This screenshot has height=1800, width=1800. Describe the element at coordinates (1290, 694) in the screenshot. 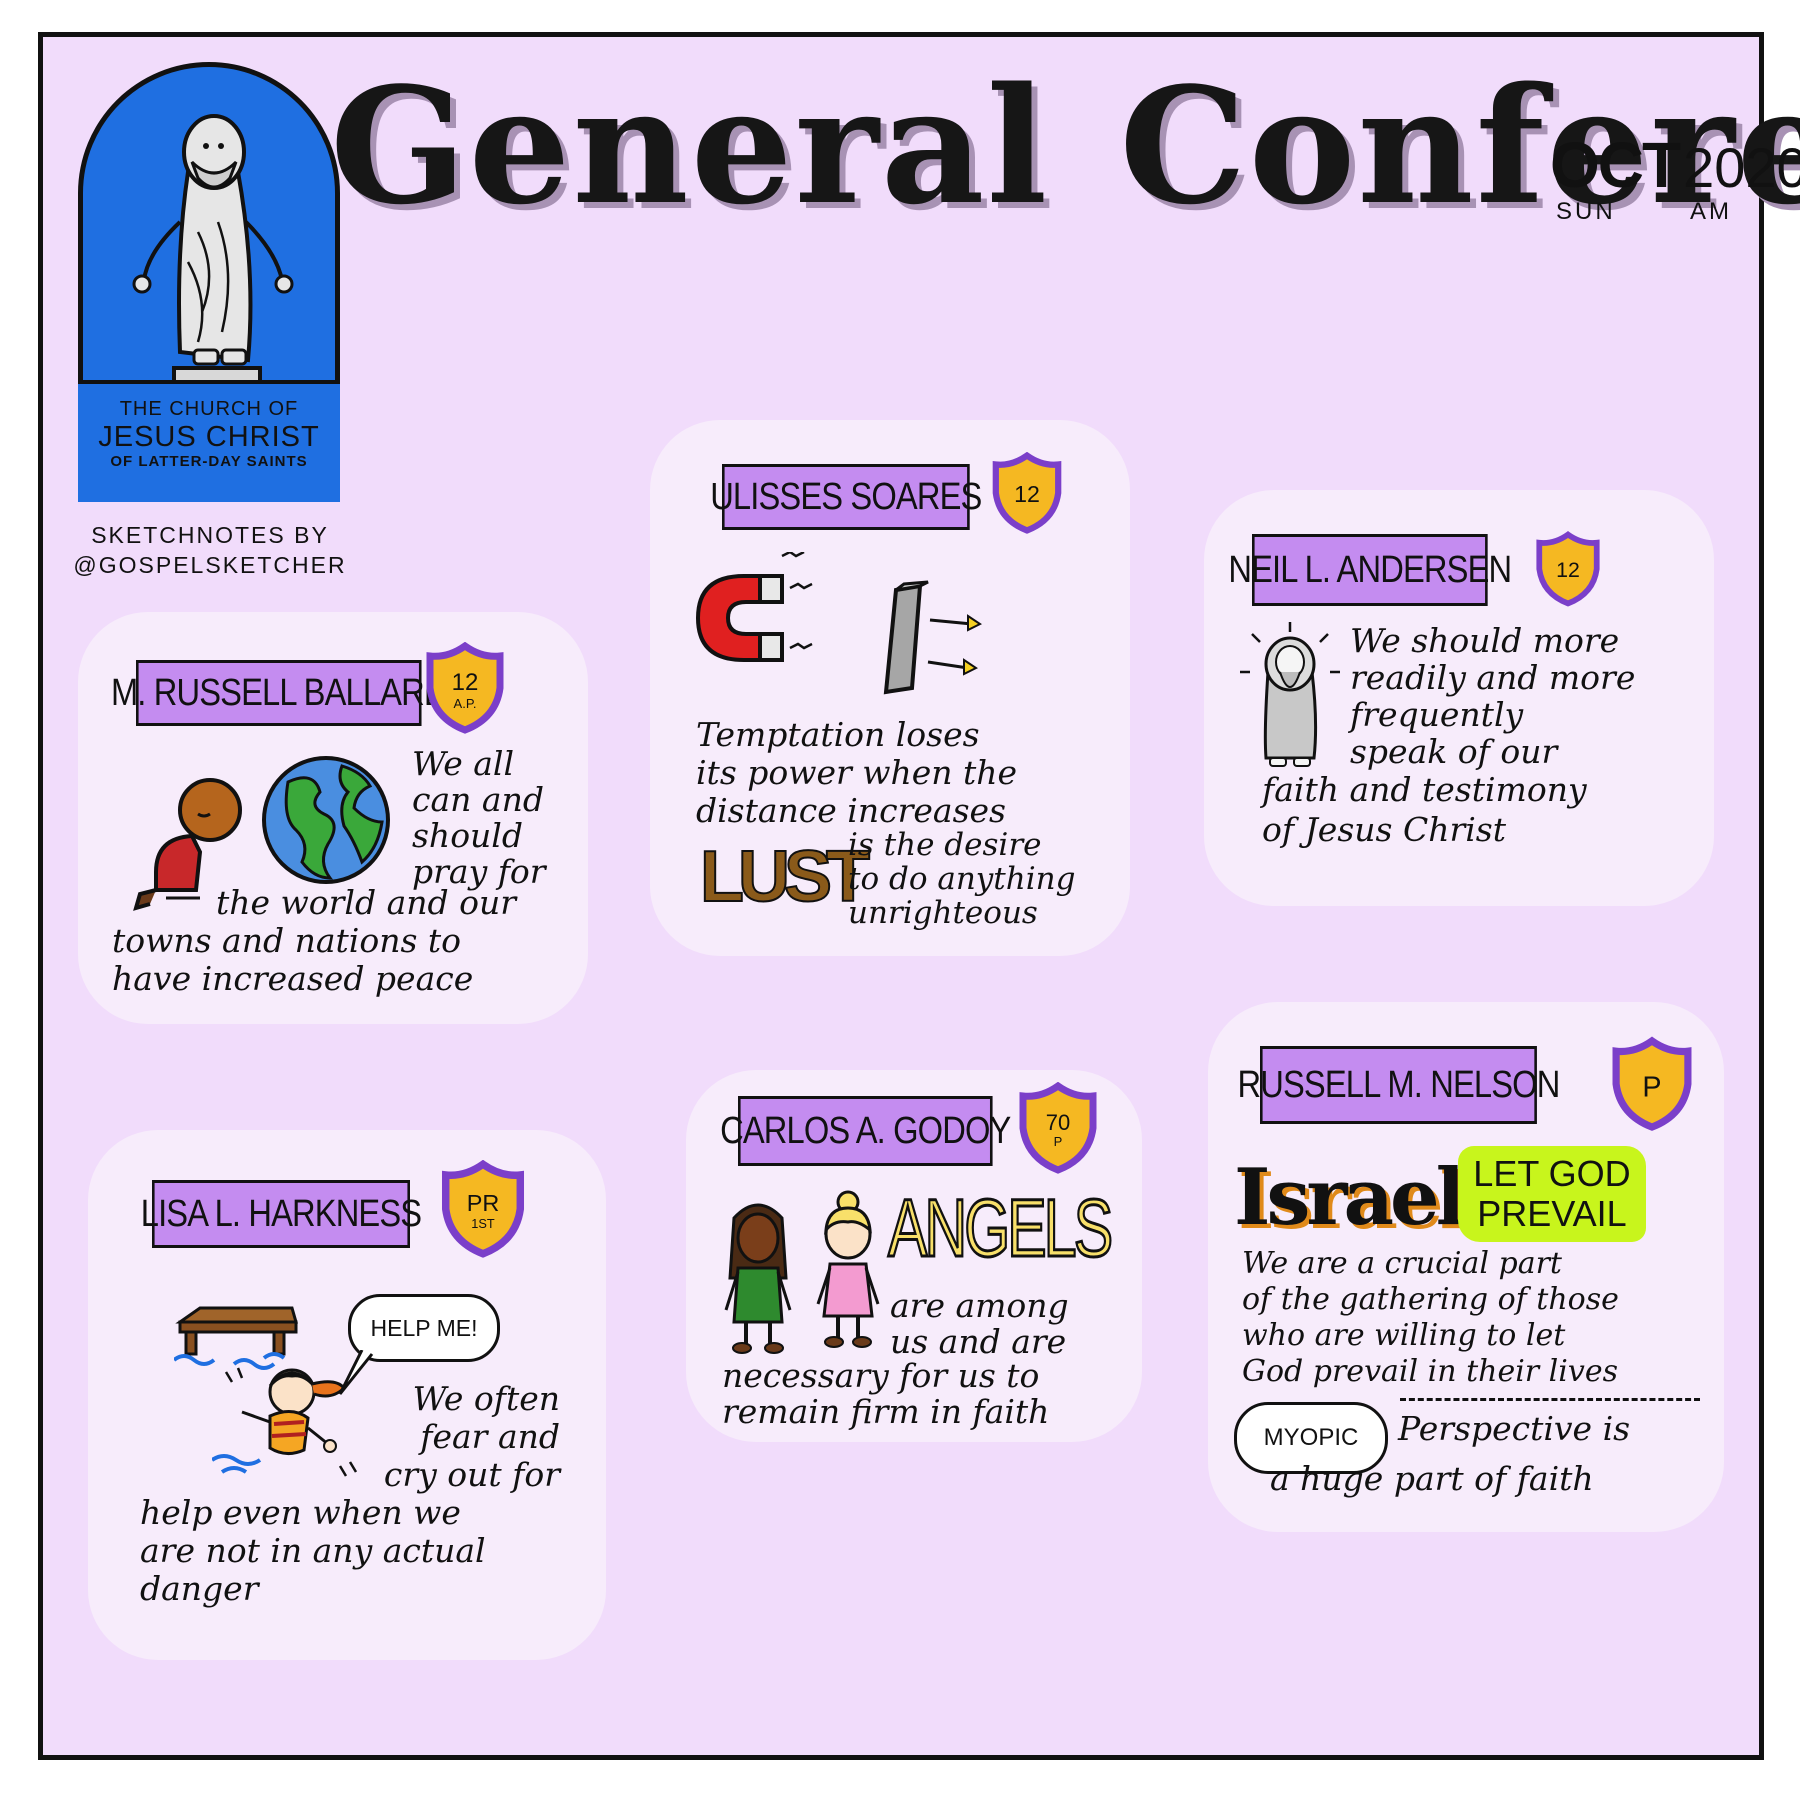

I see `christ-figure-icon` at that location.